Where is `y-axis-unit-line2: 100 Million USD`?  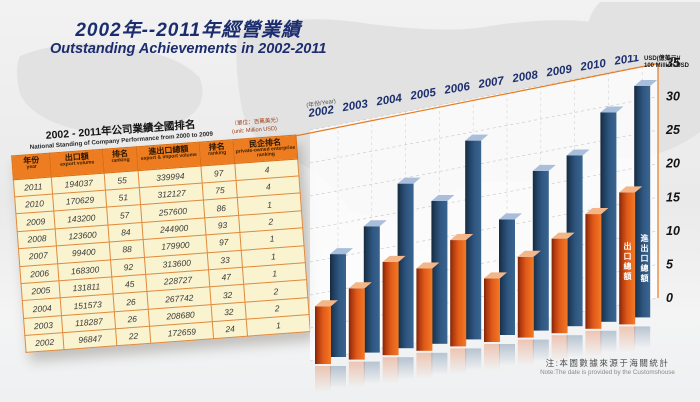 y-axis-unit-line2: 100 Million USD is located at coordinates (667, 66).